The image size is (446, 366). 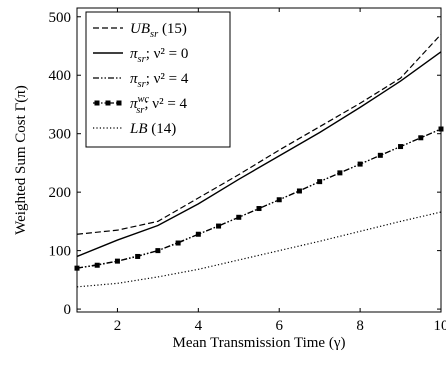 I want to click on y-tick-label: 400, so click(x=60, y=76).